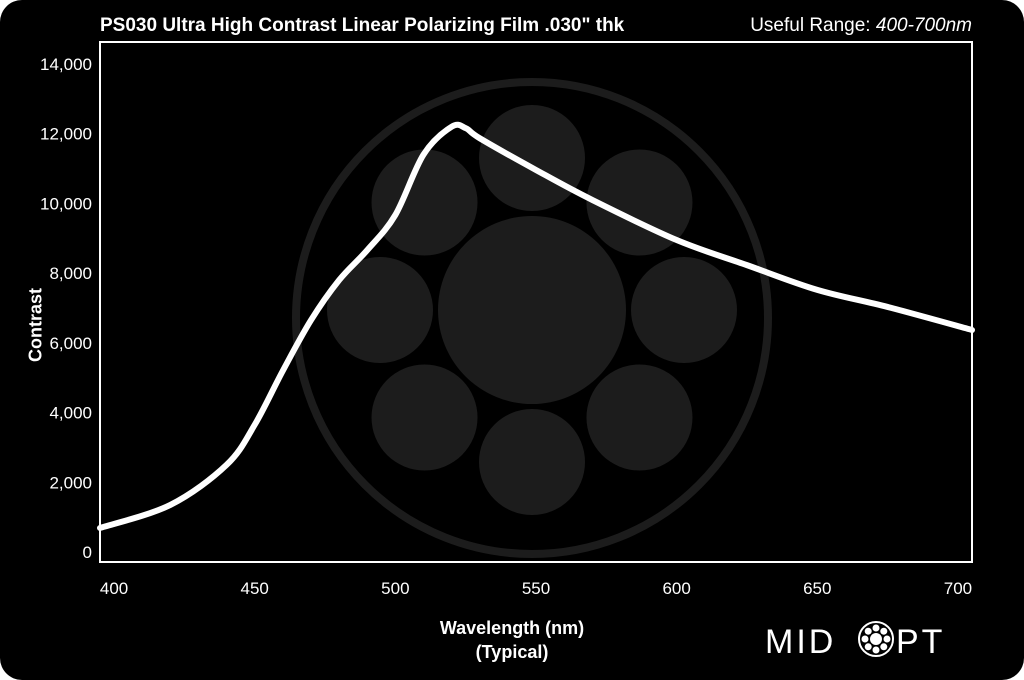  I want to click on x-axis-label-line2: (Typical), so click(512, 652).